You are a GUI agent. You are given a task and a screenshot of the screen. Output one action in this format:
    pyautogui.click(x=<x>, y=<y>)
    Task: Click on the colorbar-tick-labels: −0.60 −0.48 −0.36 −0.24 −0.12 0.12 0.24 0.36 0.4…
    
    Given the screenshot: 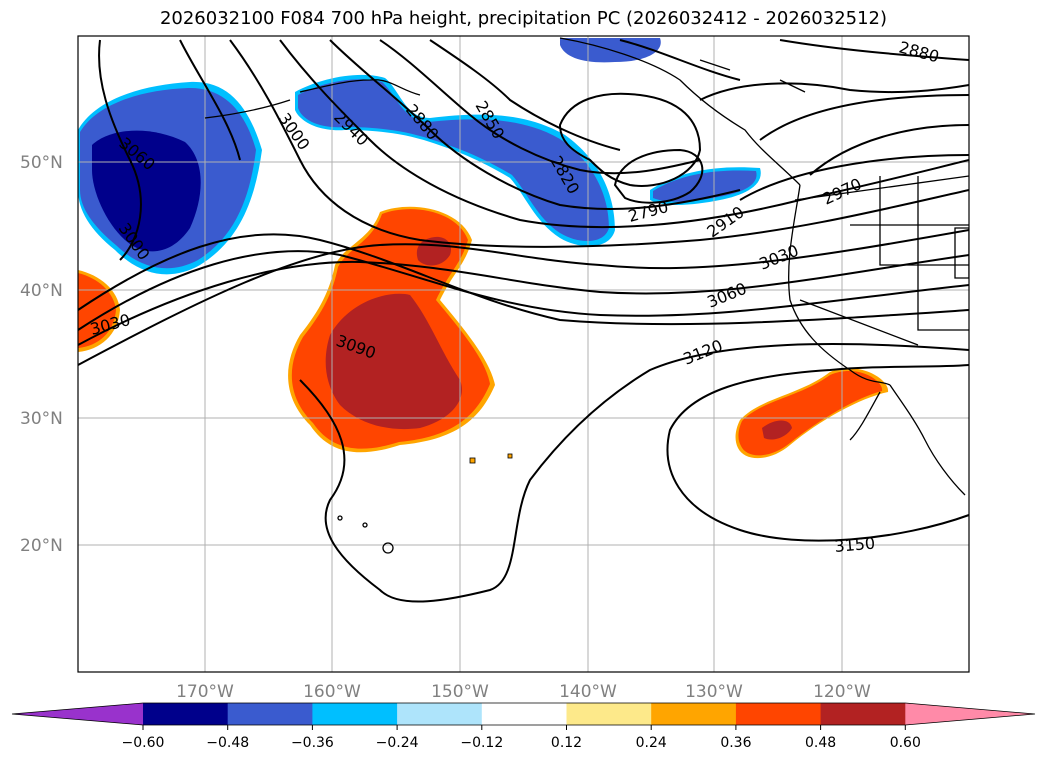 What is the action you would take?
    pyautogui.click(x=521, y=738)
    